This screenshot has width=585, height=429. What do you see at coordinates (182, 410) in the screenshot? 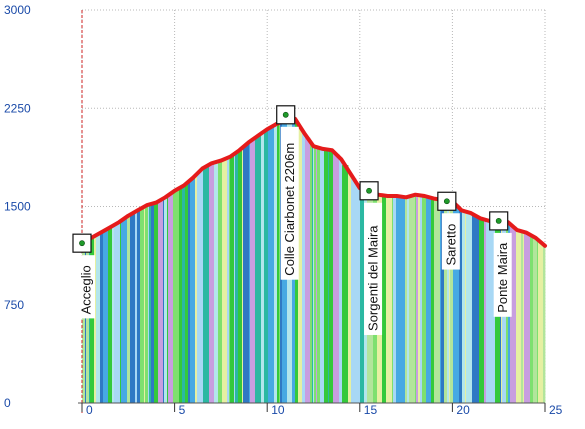
I see `x-tick-label: 5` at bounding box center [182, 410].